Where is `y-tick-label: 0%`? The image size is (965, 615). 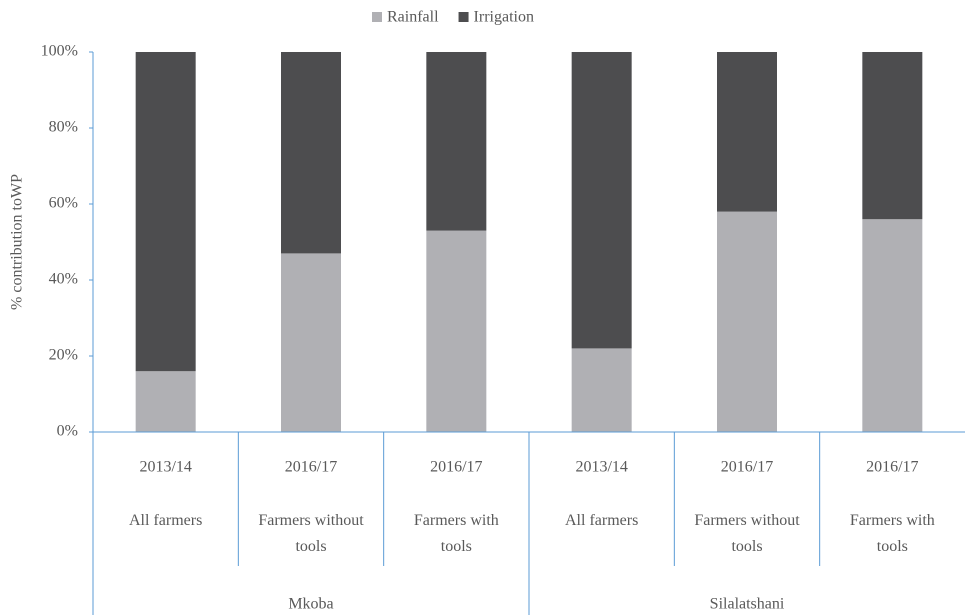
y-tick-label: 0% is located at coordinates (67, 431).